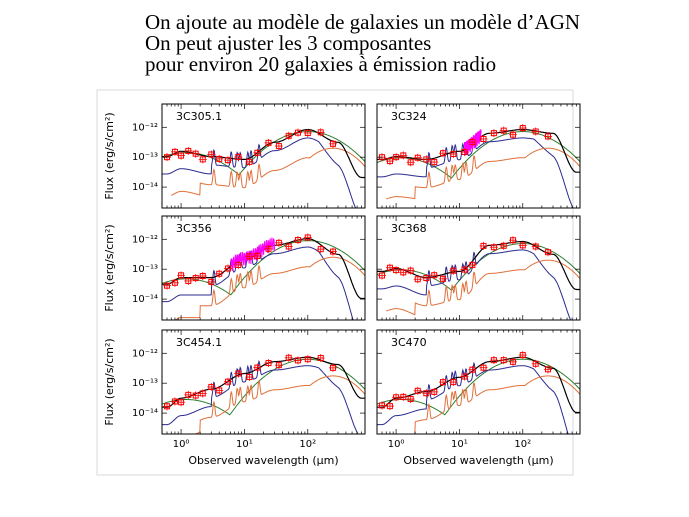 This screenshot has width=689, height=517. What do you see at coordinates (263, 460) in the screenshot?
I see `x-axis-label: Observed wavelength (μm)` at bounding box center [263, 460].